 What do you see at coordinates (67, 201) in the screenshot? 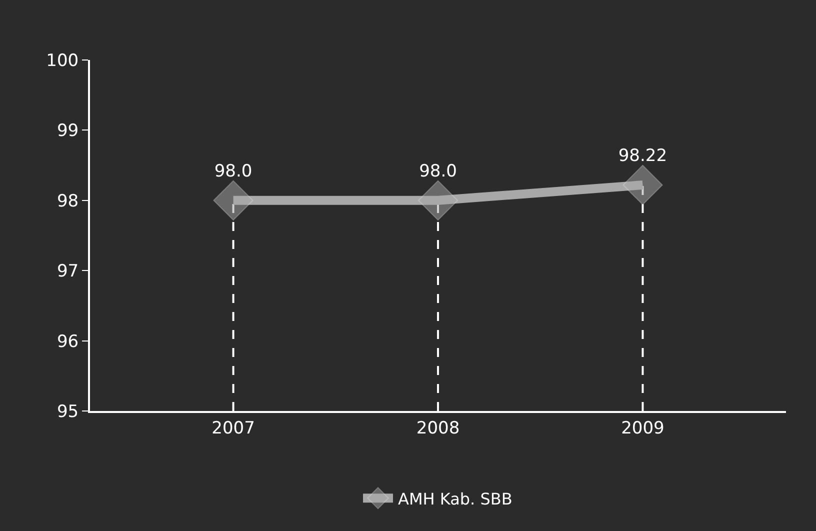
I see `y-tick-label: 98` at bounding box center [67, 201].